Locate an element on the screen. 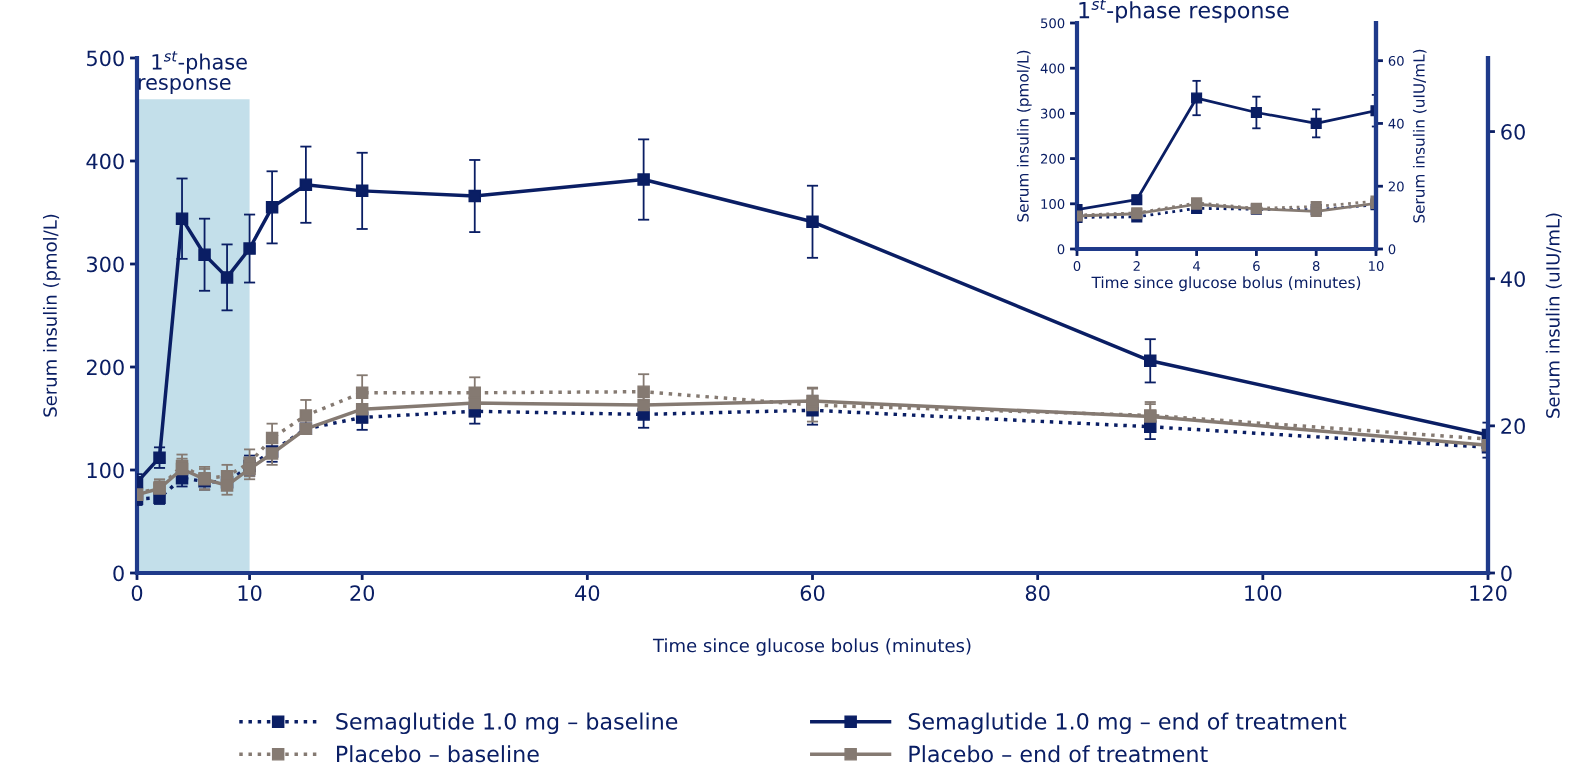 The height and width of the screenshot is (780, 1586). x-tick-label: 80 is located at coordinates (1037, 593).